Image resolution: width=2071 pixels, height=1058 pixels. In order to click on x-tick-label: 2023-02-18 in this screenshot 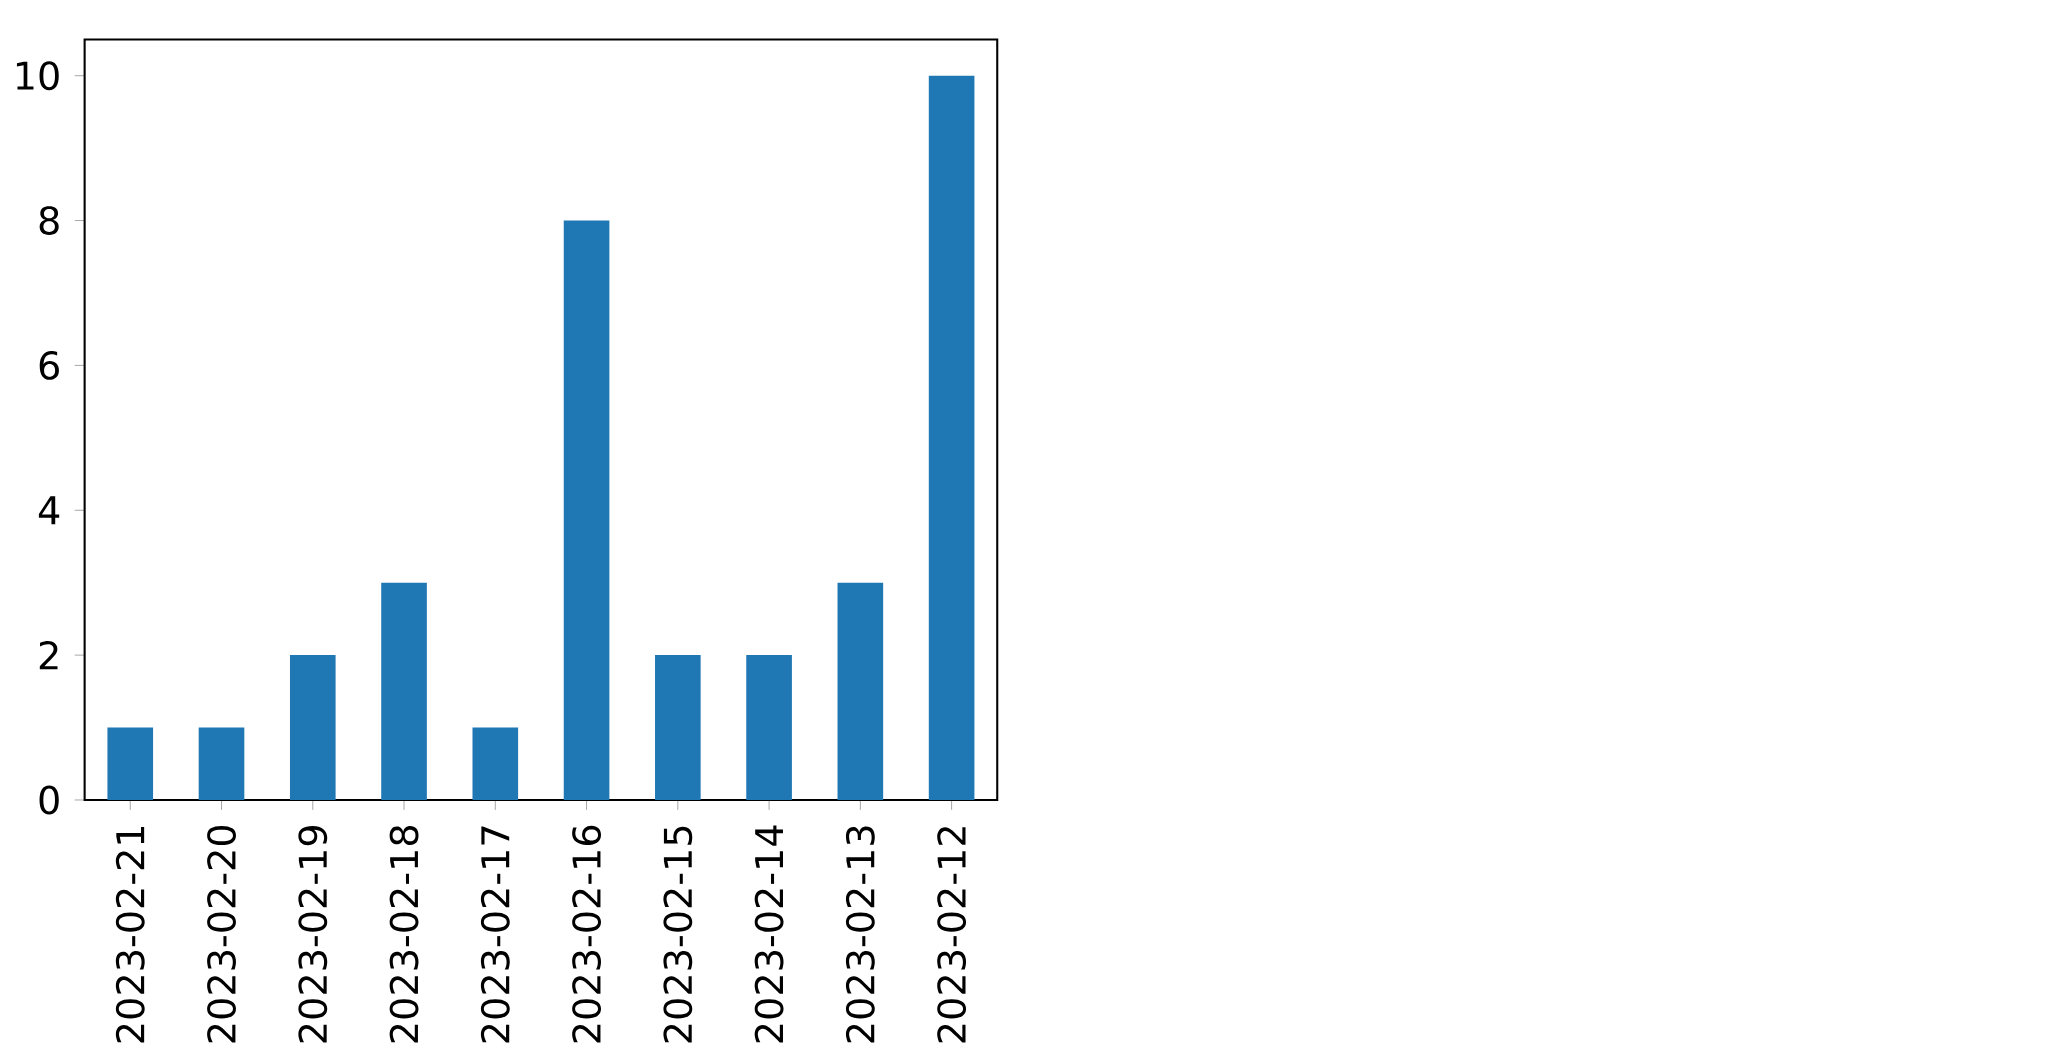, I will do `click(404, 934)`.